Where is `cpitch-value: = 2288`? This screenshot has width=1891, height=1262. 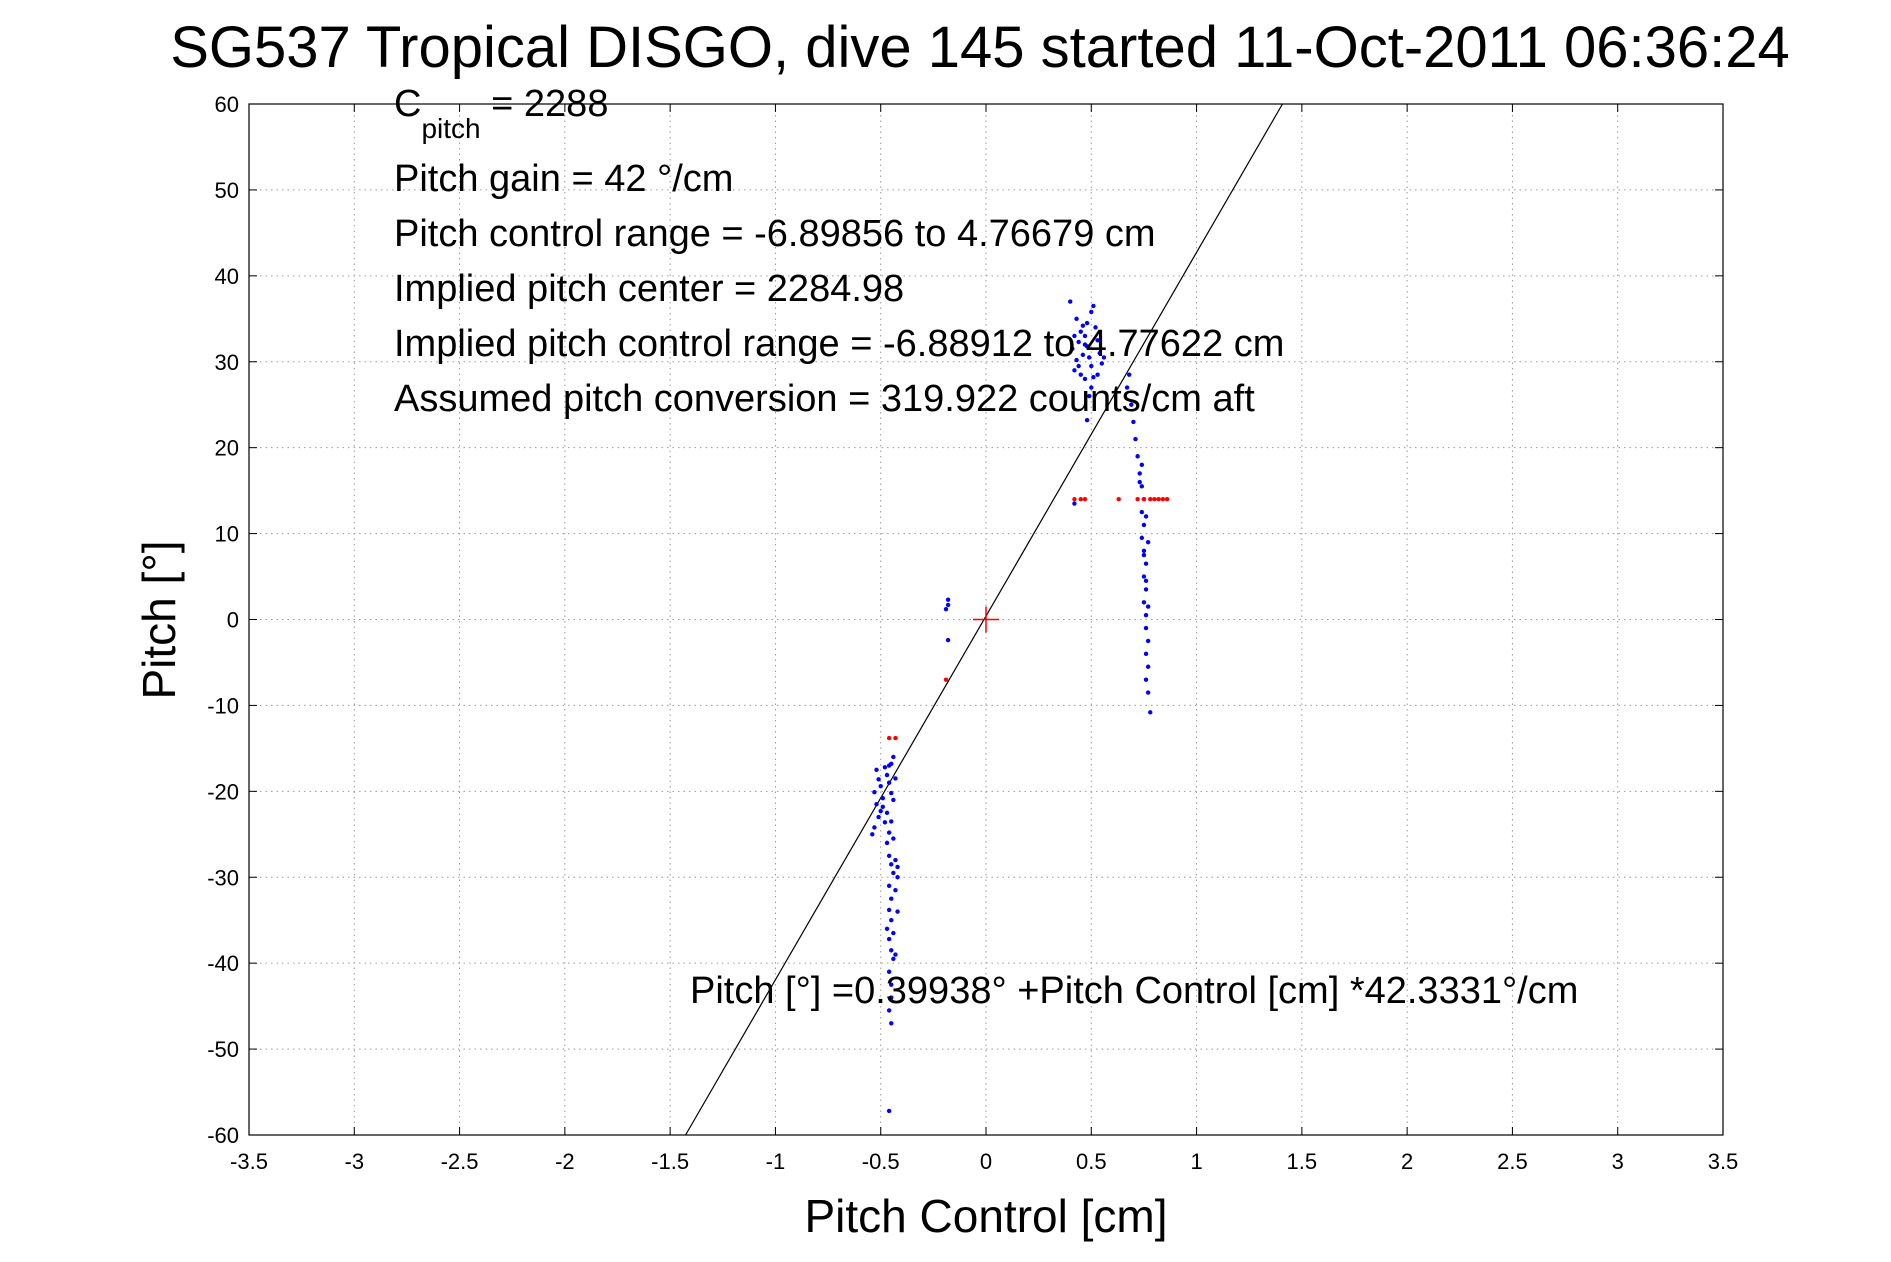 cpitch-value: = 2288 is located at coordinates (545, 104).